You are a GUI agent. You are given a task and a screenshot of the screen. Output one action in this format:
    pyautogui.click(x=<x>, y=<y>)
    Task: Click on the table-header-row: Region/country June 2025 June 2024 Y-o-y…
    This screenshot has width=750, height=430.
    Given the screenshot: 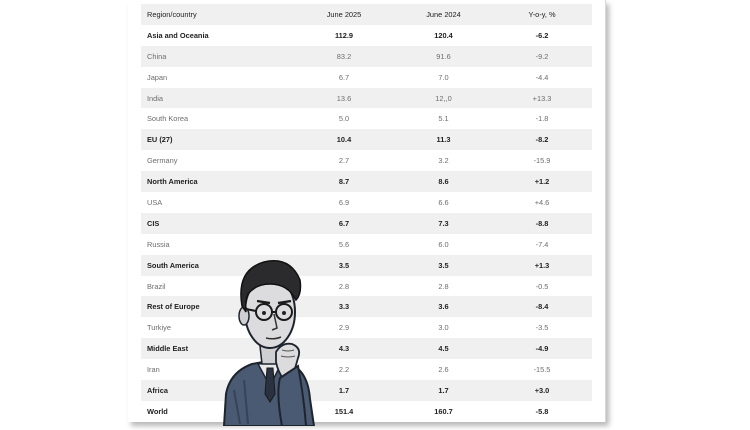 What is the action you would take?
    pyautogui.click(x=366, y=14)
    